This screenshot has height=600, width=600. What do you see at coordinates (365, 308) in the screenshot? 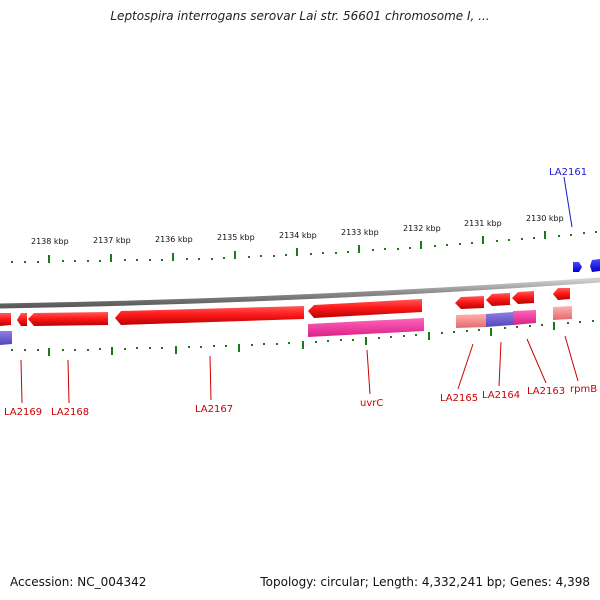
I see `gene-uvrC` at bounding box center [365, 308].